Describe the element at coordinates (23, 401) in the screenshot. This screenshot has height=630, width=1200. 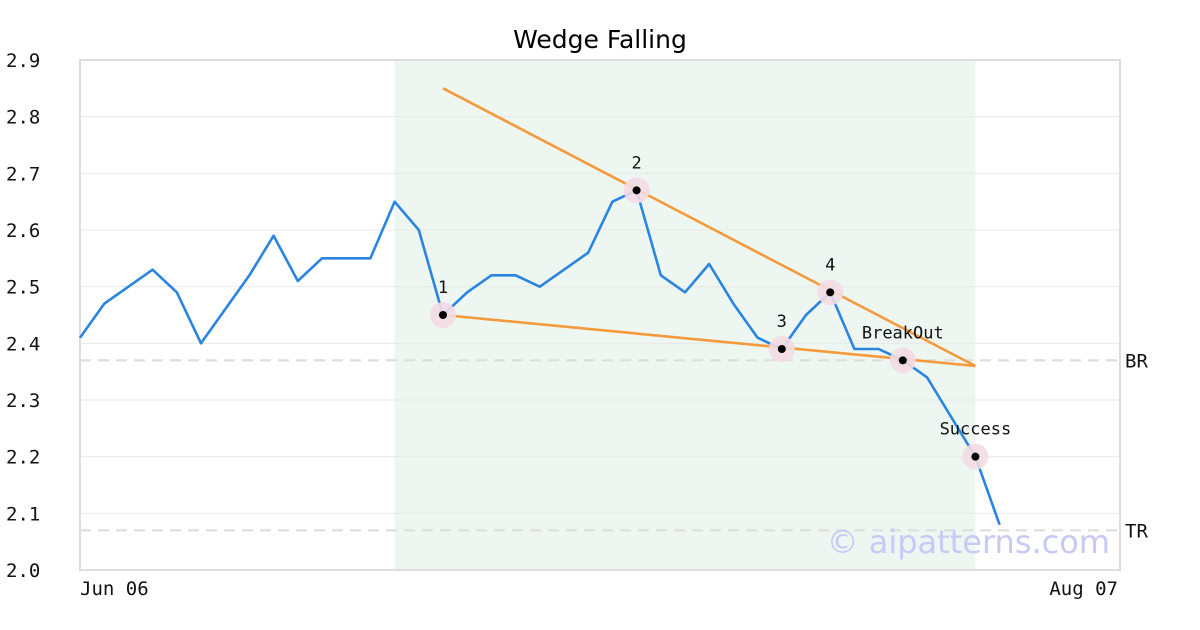
I see `y-tick-label: 2.3` at that location.